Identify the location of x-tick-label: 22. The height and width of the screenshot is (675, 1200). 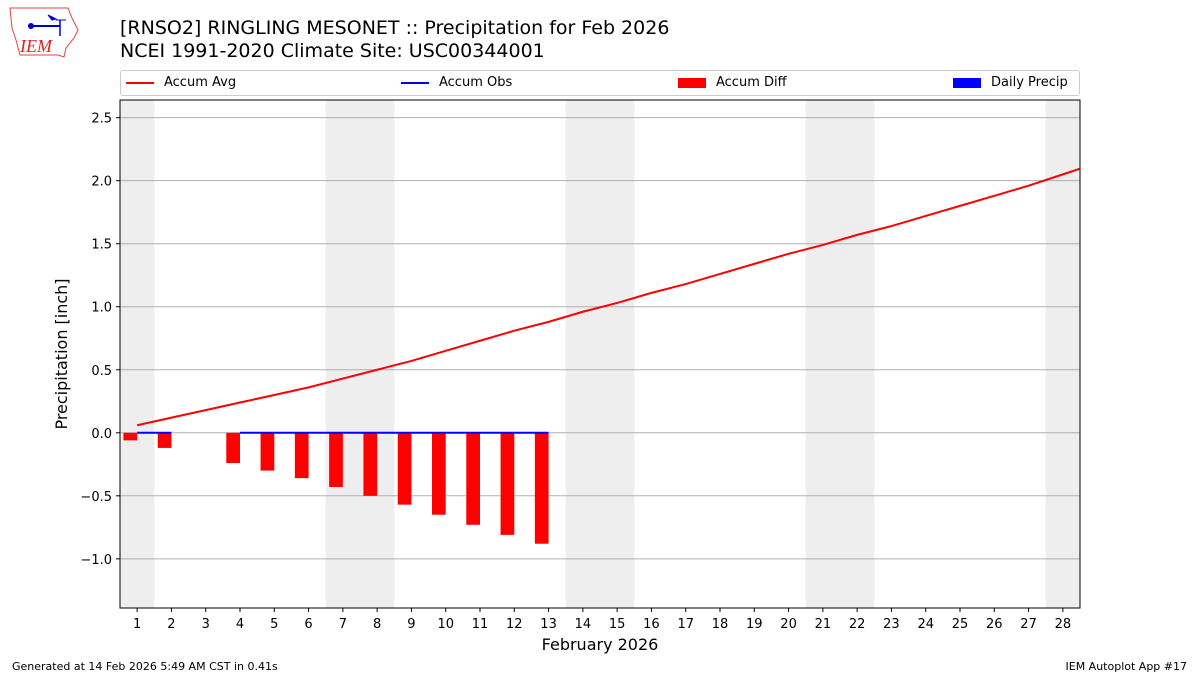
(857, 624).